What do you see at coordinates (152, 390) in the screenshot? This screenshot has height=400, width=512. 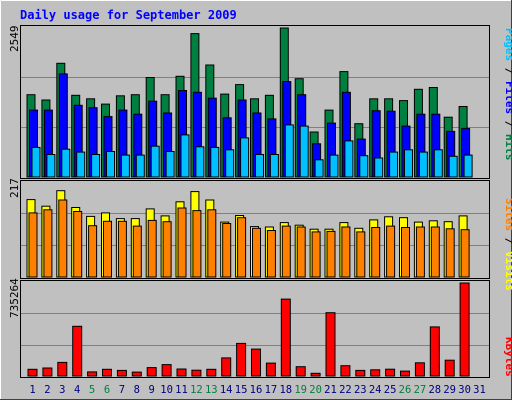 I see `x-tick-label: 9` at bounding box center [152, 390].